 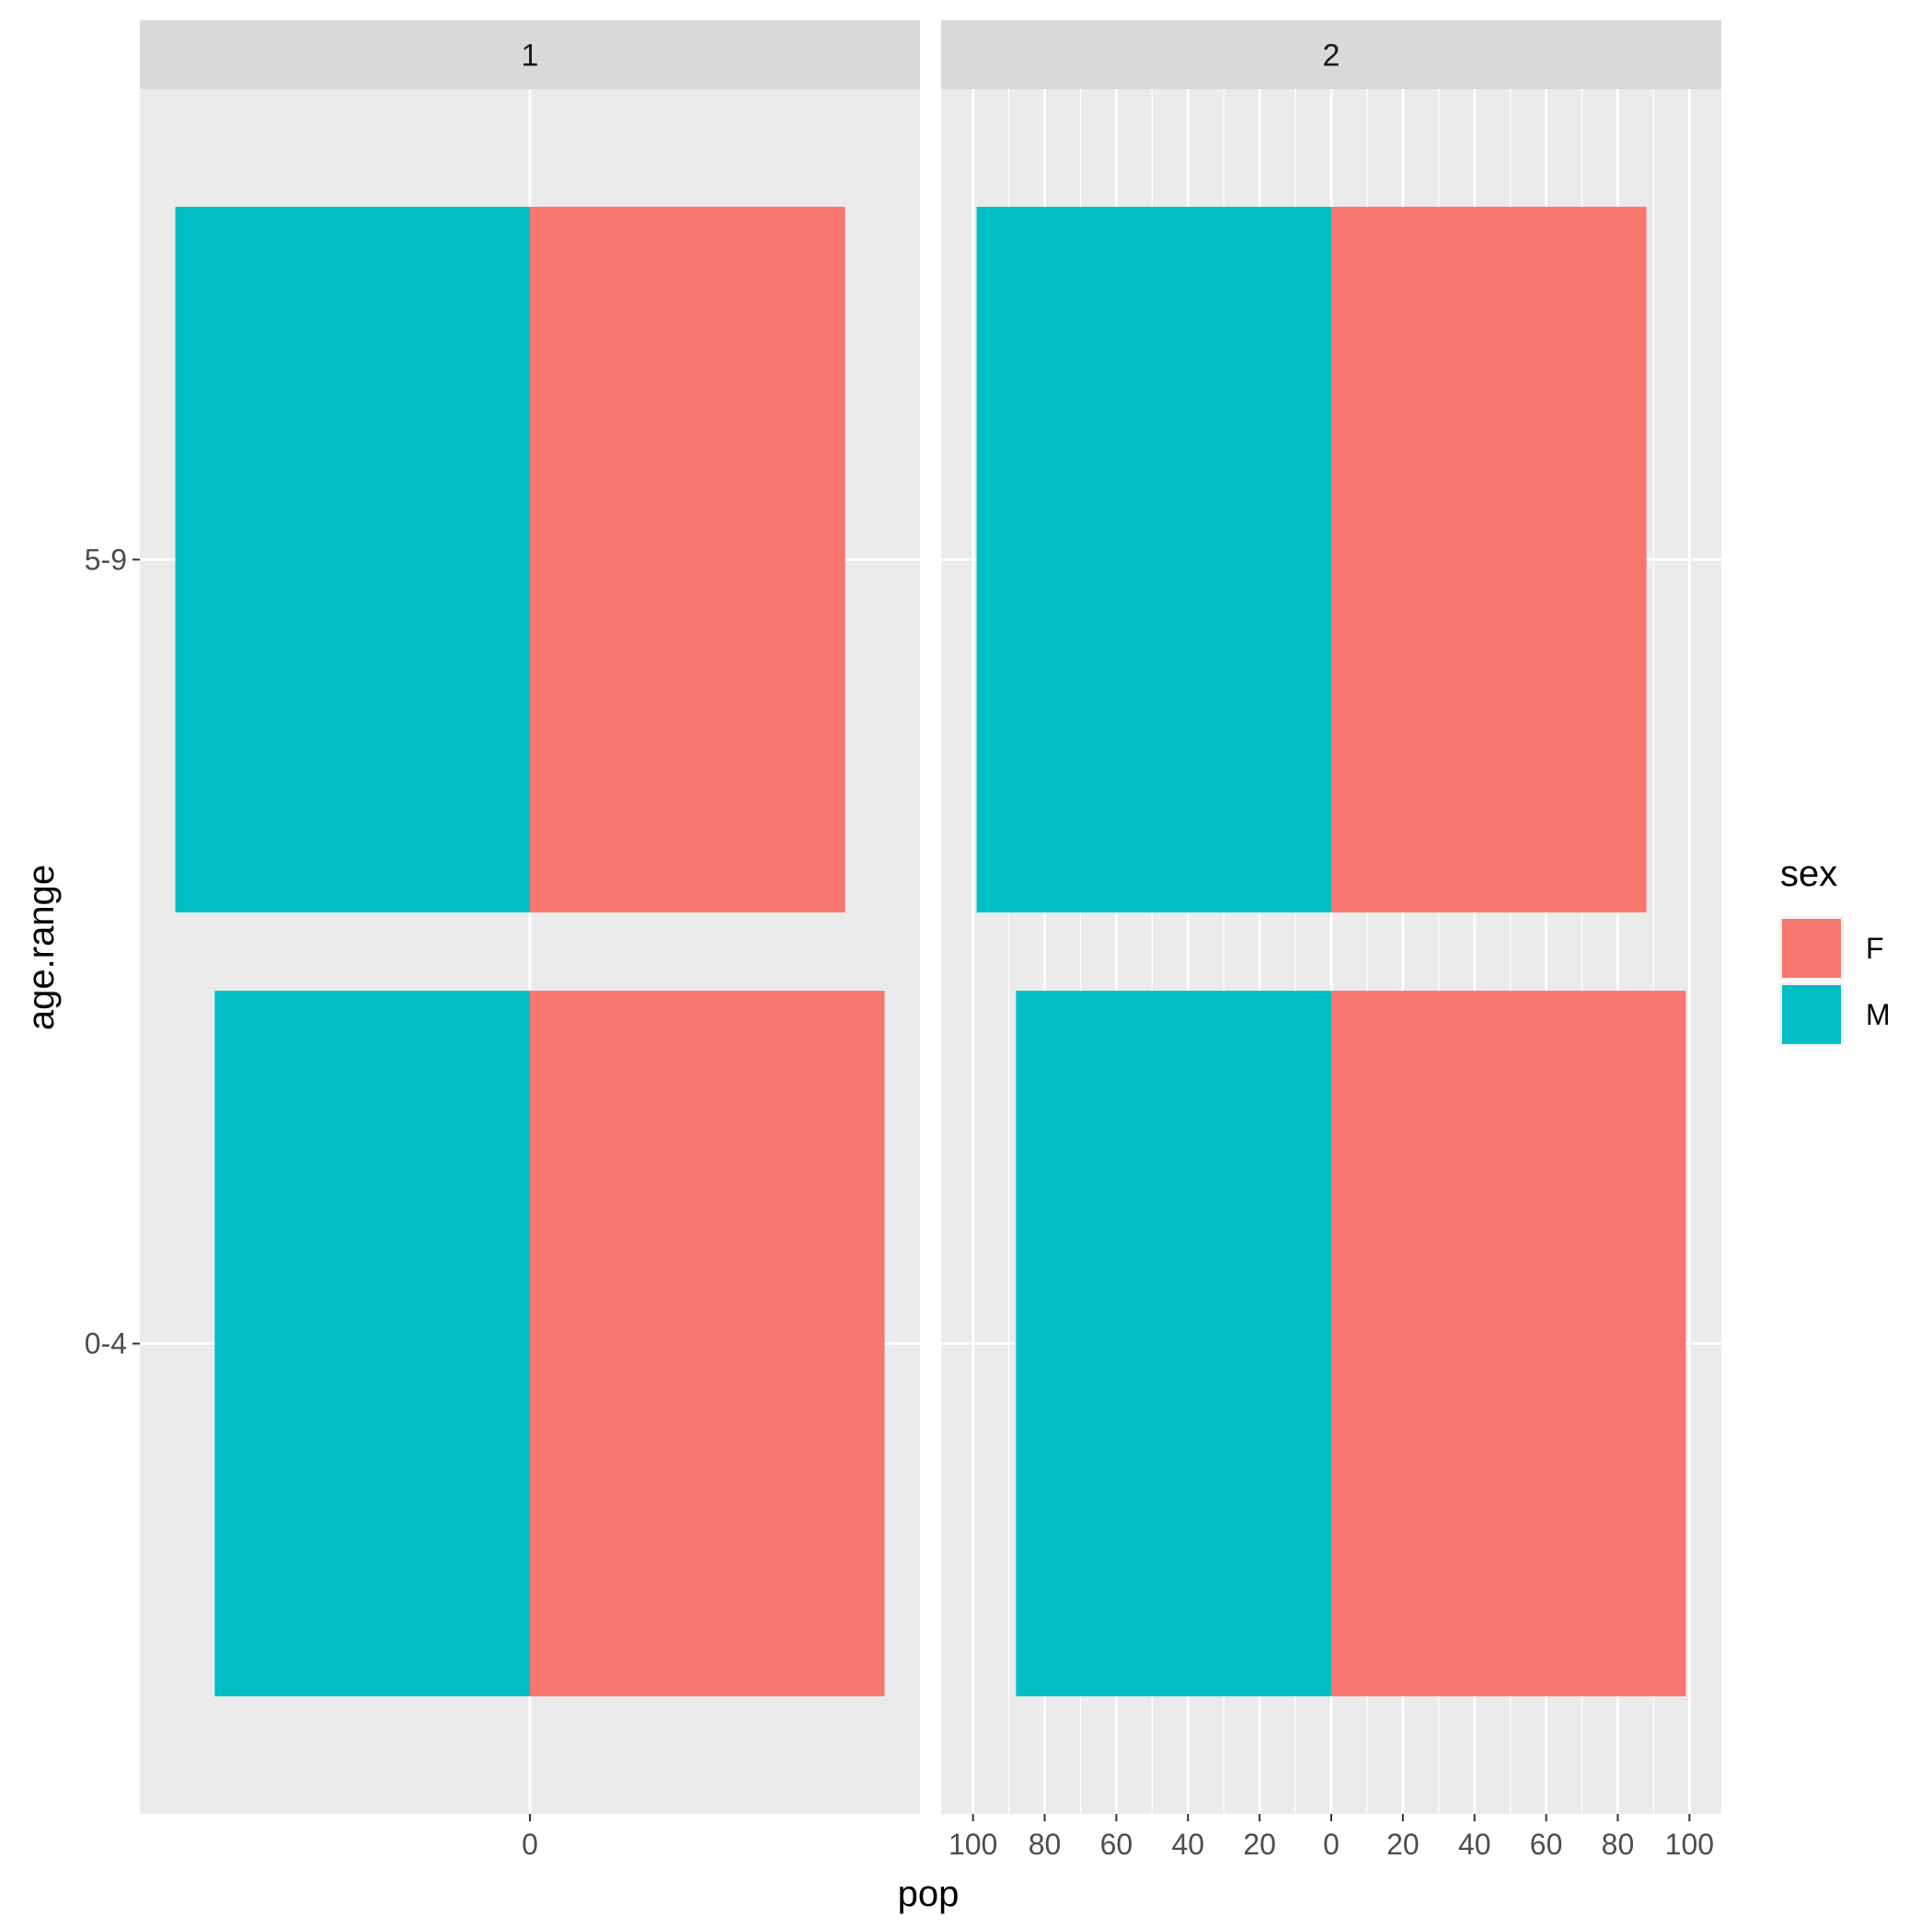 What do you see at coordinates (106, 559) in the screenshot?
I see `y-tick-label: 5-9` at bounding box center [106, 559].